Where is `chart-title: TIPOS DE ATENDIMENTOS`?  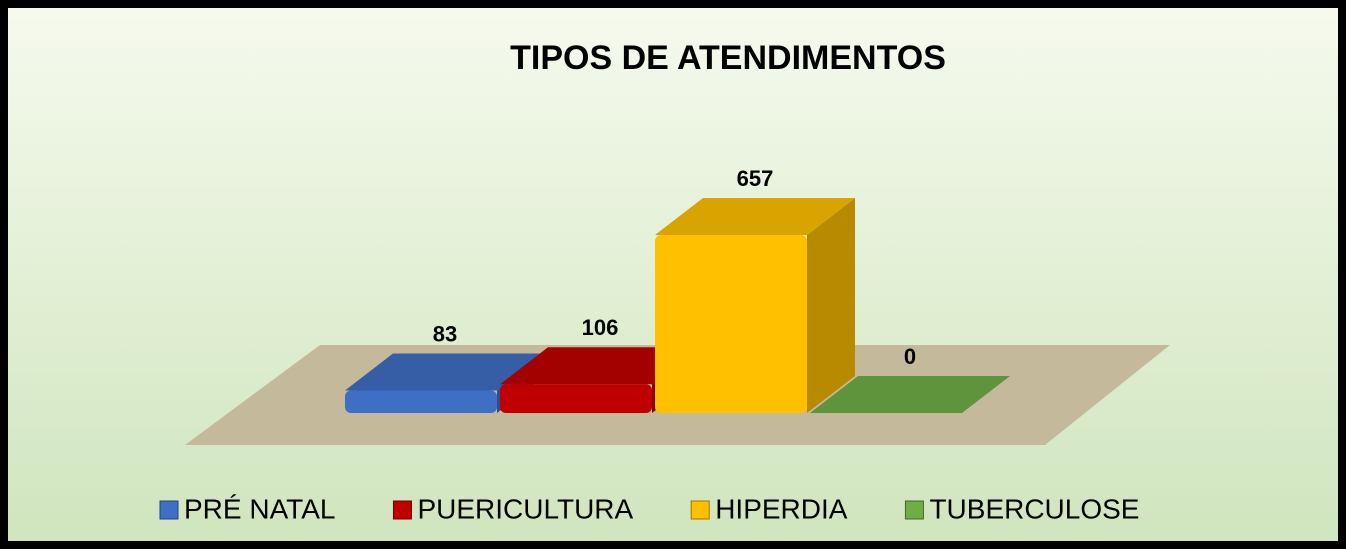 chart-title: TIPOS DE ATENDIMENTOS is located at coordinates (728, 58).